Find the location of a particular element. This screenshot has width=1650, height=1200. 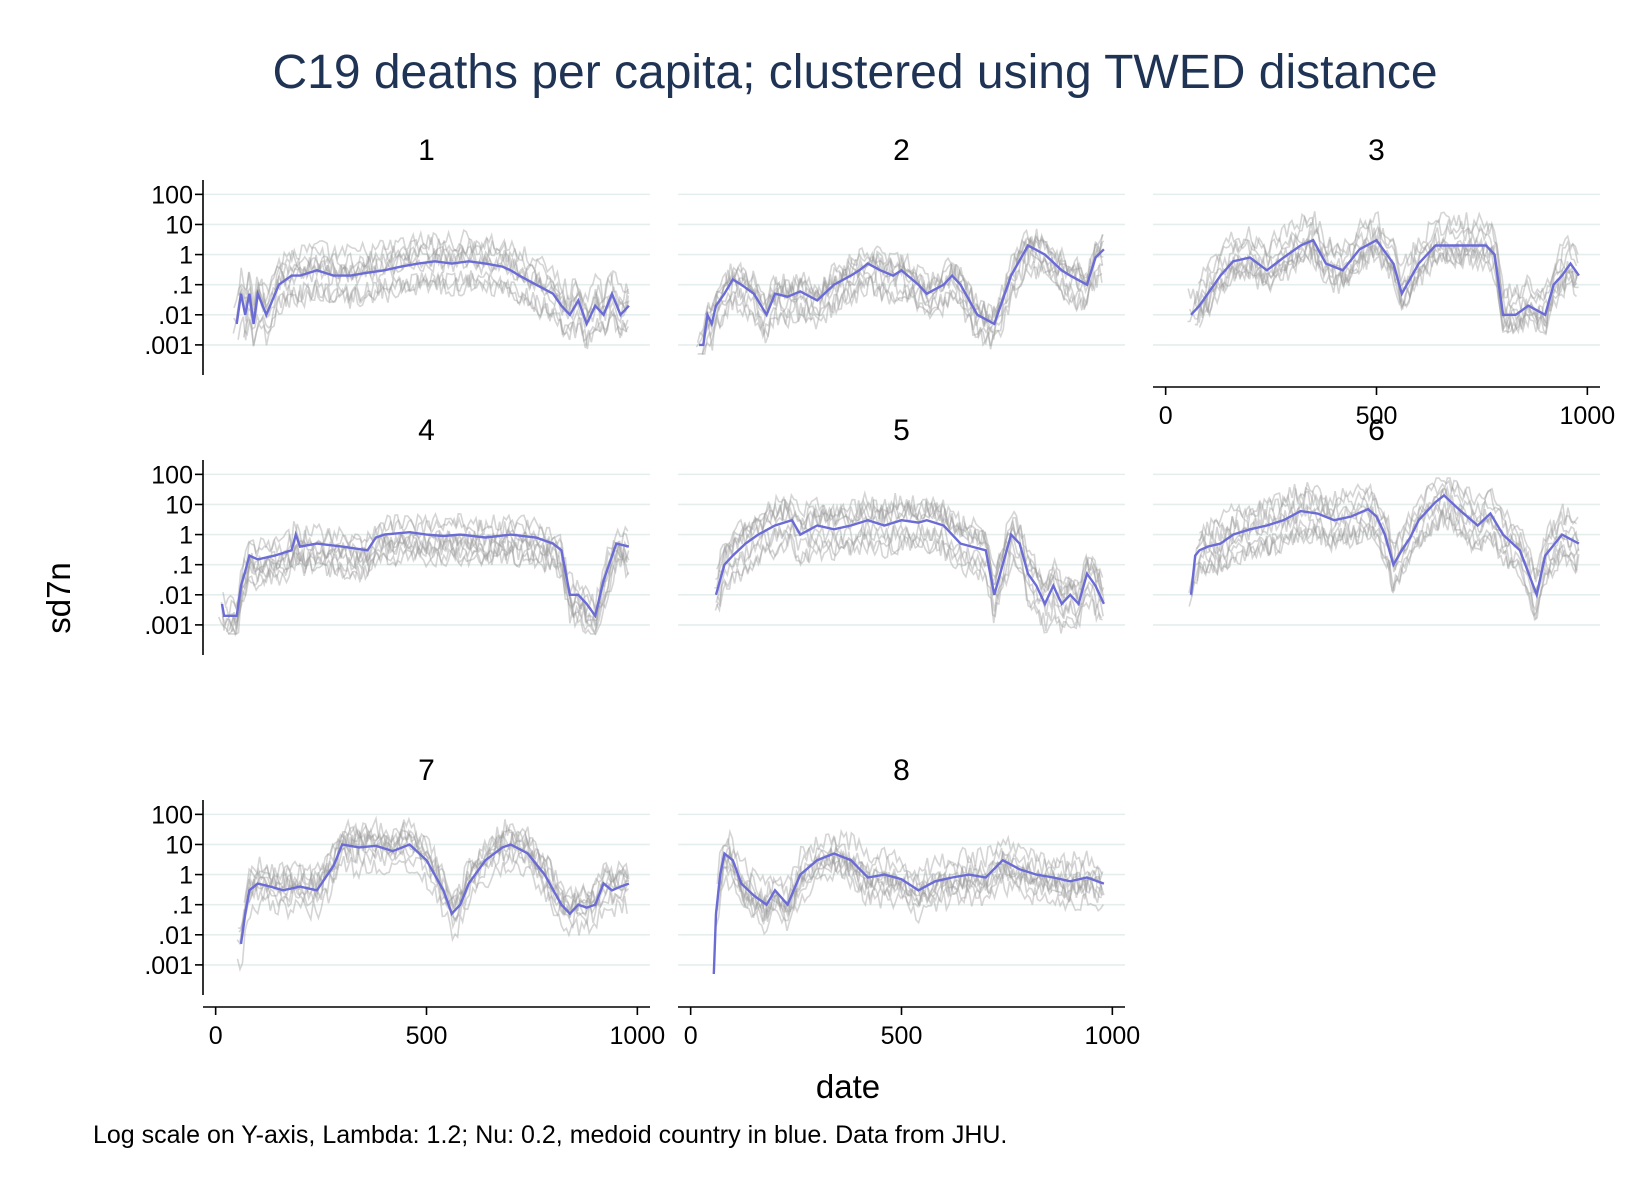

panel-3: 3 0 500 1000 is located at coordinates (1384, 282).